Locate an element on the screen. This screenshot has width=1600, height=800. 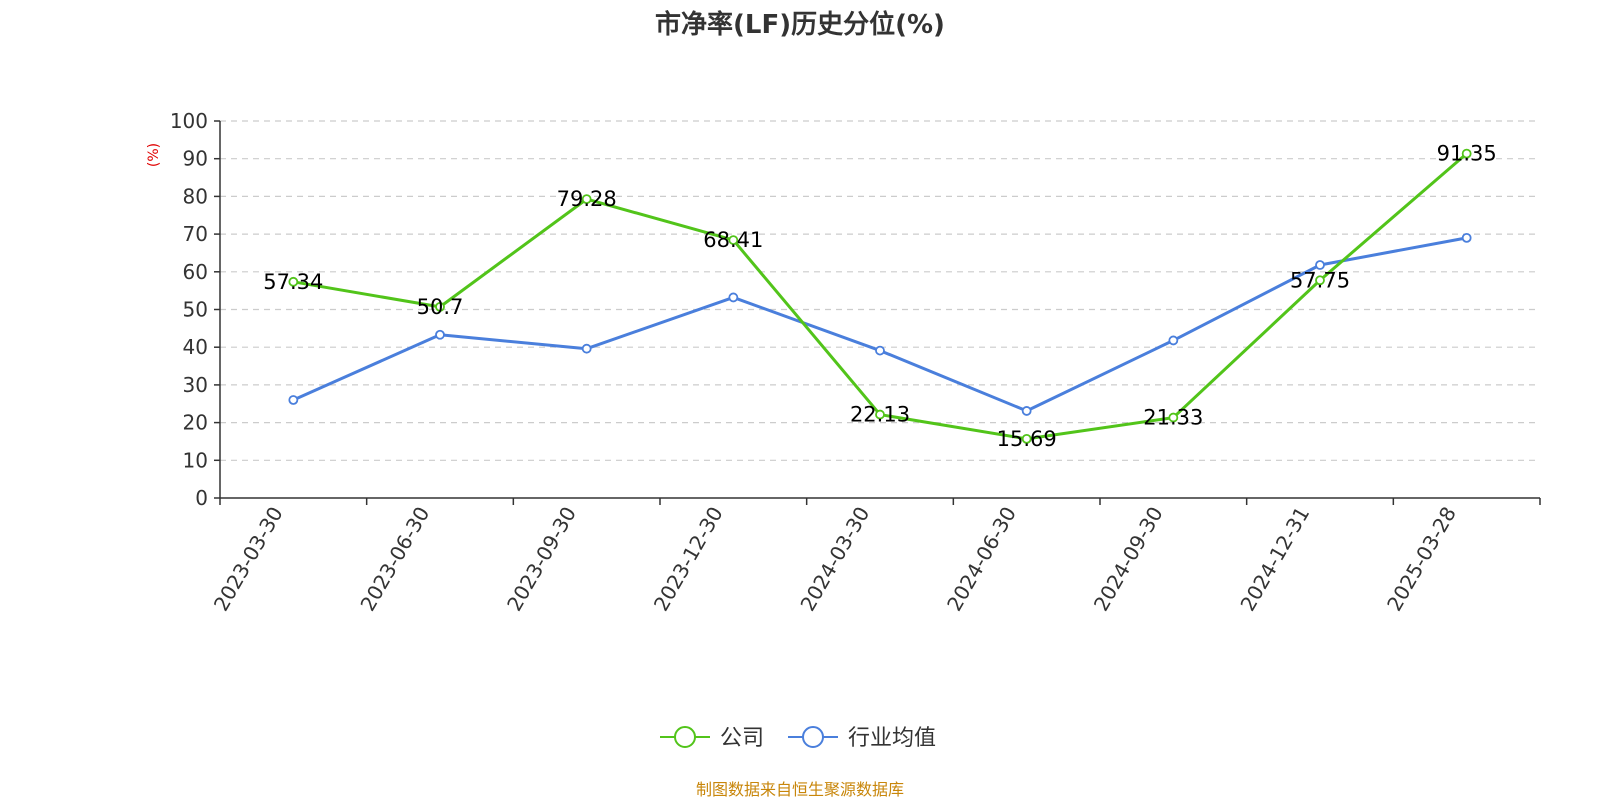
y-tick-label: 80 is located at coordinates (195, 196).